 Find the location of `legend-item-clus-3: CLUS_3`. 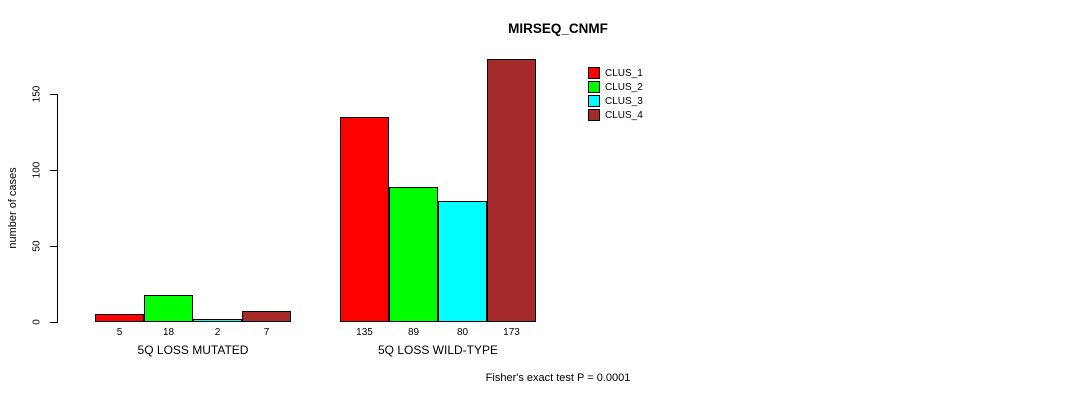

legend-item-clus-3: CLUS_3 is located at coordinates (615, 101).